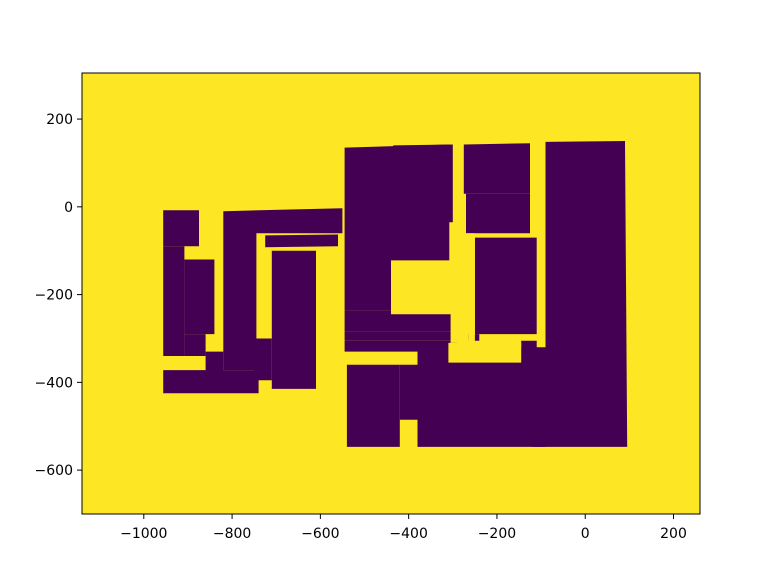 The image size is (762, 587). What do you see at coordinates (585, 534) in the screenshot?
I see `x-tick-label: 0` at bounding box center [585, 534].